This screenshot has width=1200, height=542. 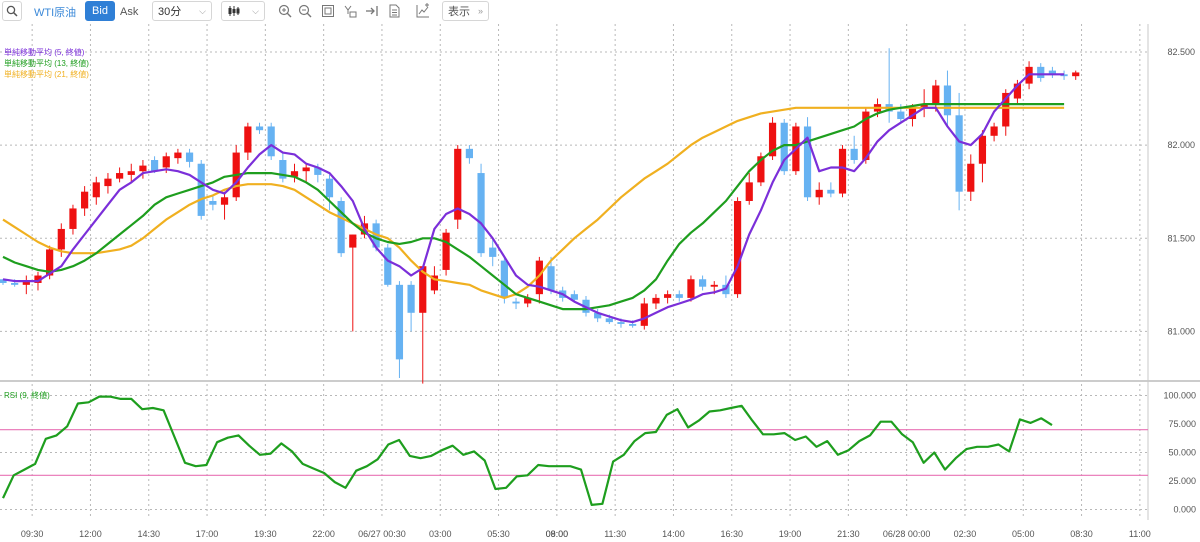 I want to click on add-indicator-icon, so click(x=422, y=10).